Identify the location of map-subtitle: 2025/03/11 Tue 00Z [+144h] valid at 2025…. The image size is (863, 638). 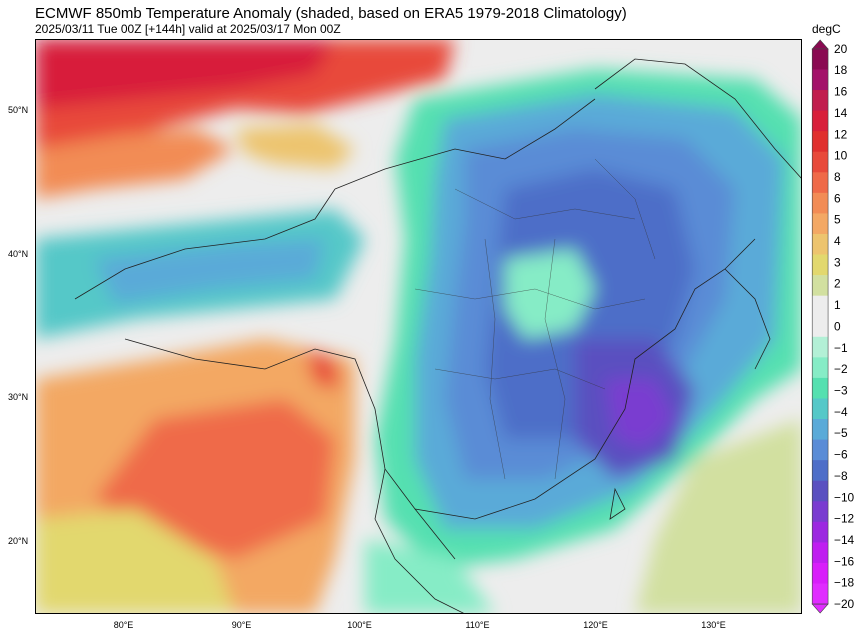
(188, 29).